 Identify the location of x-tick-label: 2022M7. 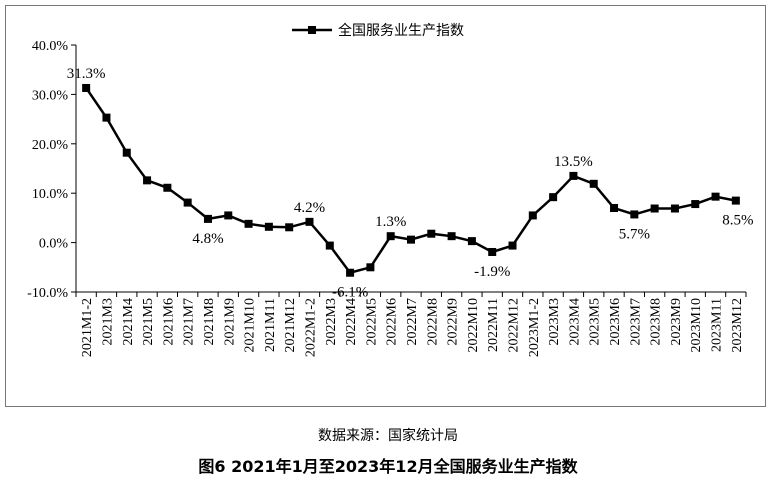
(412, 321).